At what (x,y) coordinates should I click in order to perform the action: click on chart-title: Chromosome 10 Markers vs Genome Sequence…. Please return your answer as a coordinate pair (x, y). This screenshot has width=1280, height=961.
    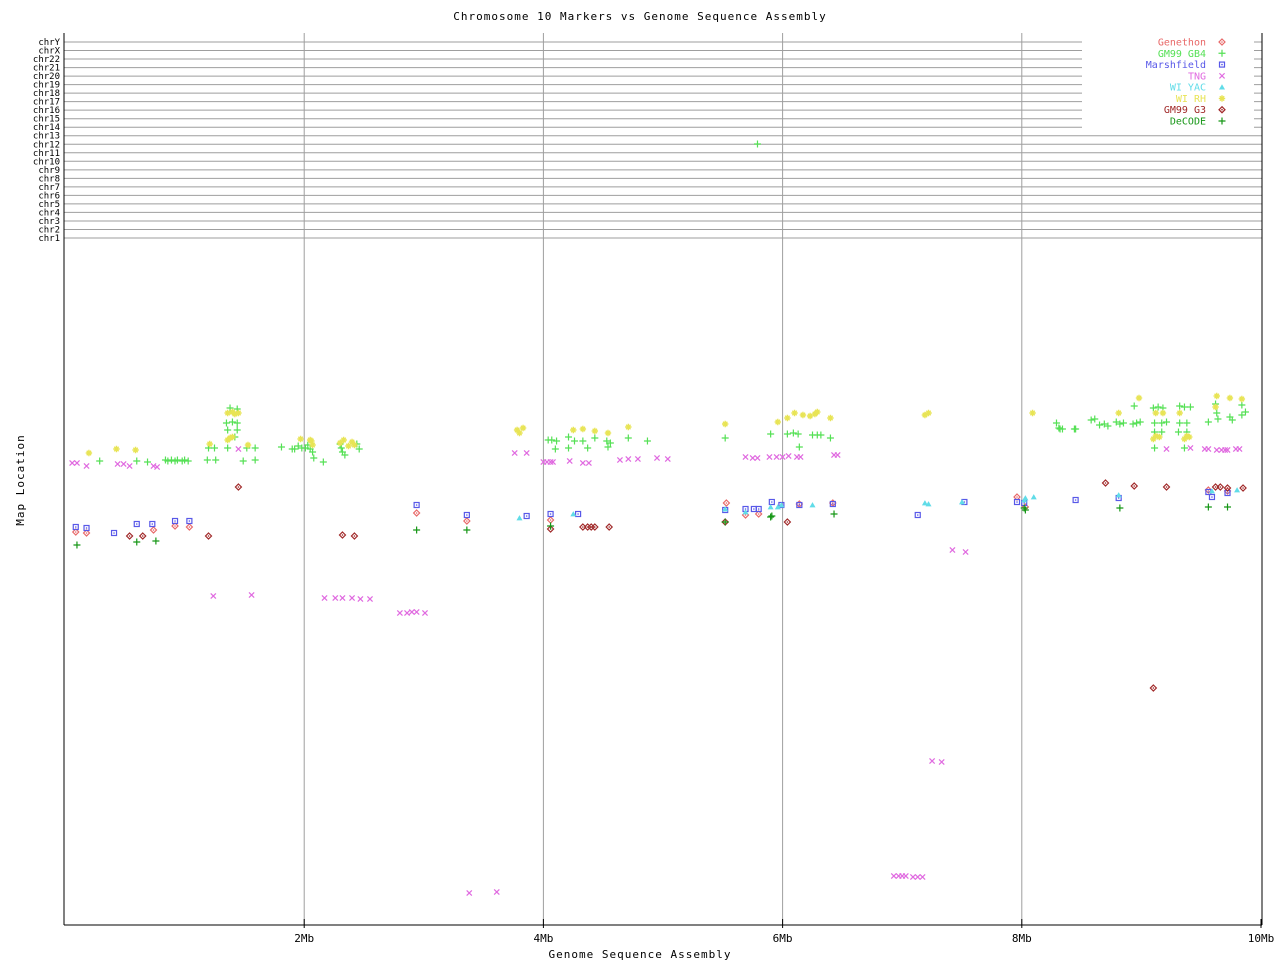
    Looking at the image, I should click on (640, 16).